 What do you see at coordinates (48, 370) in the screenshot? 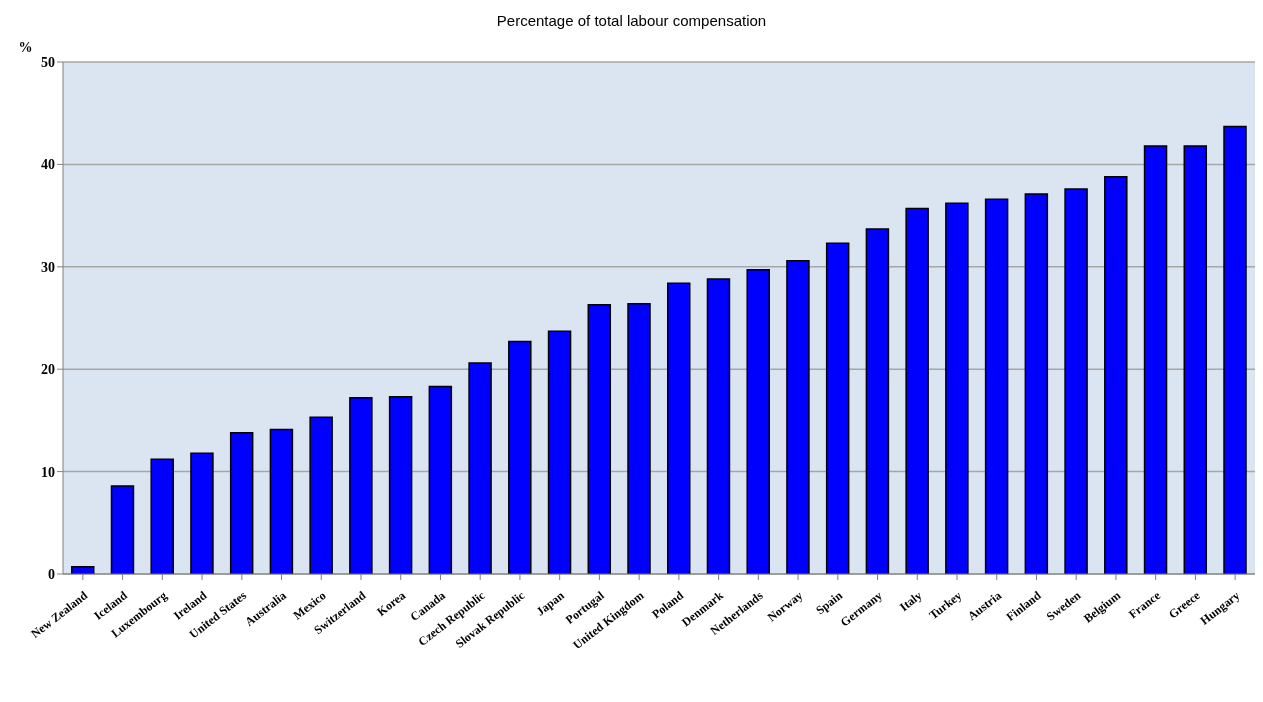
I see `y-tick-label: 20` at bounding box center [48, 370].